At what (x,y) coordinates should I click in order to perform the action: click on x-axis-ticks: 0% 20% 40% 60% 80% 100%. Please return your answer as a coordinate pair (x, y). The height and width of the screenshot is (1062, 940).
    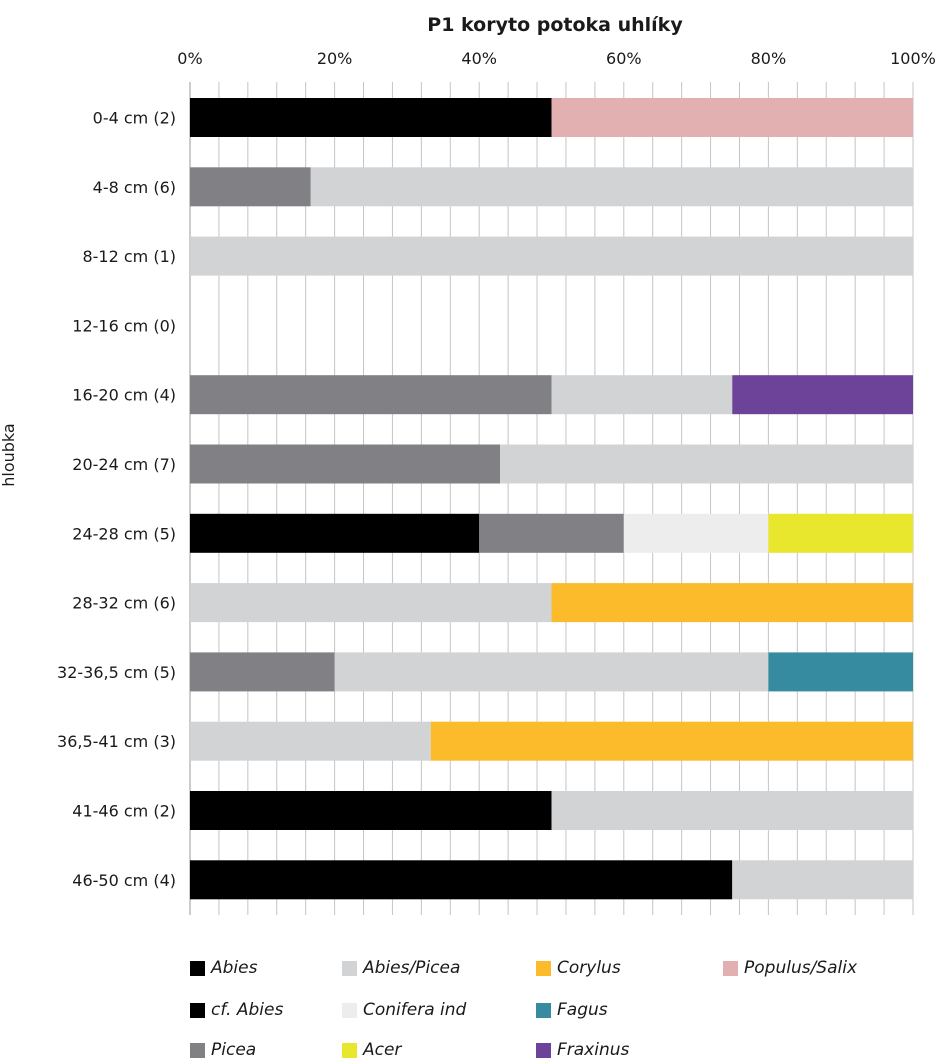
    Looking at the image, I should click on (556, 58).